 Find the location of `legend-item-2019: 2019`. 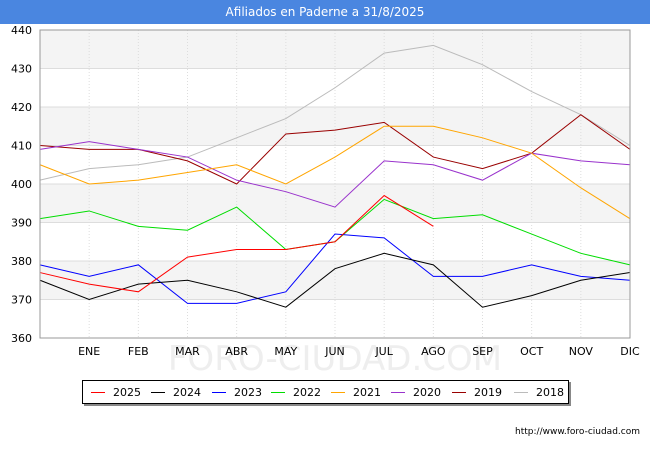

legend-item-2019: 2019 is located at coordinates (477, 392).